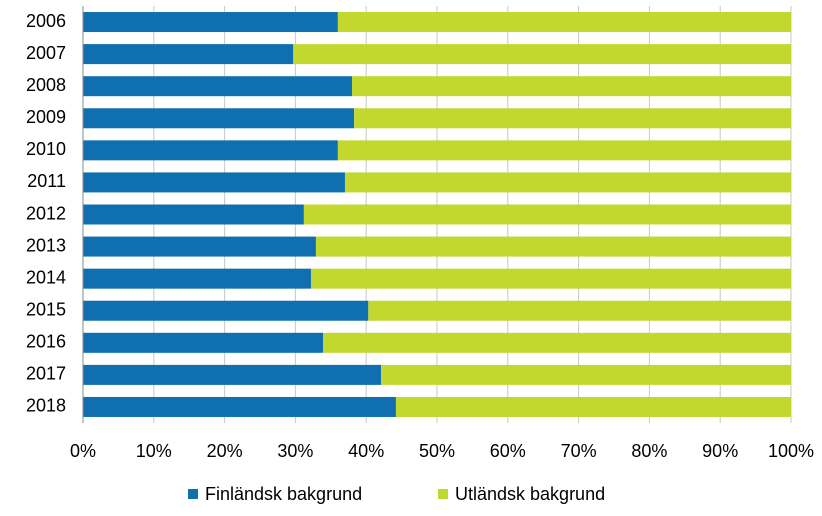 The image size is (822, 516). I want to click on legend-label: Utländsk bakgrund, so click(530, 494).